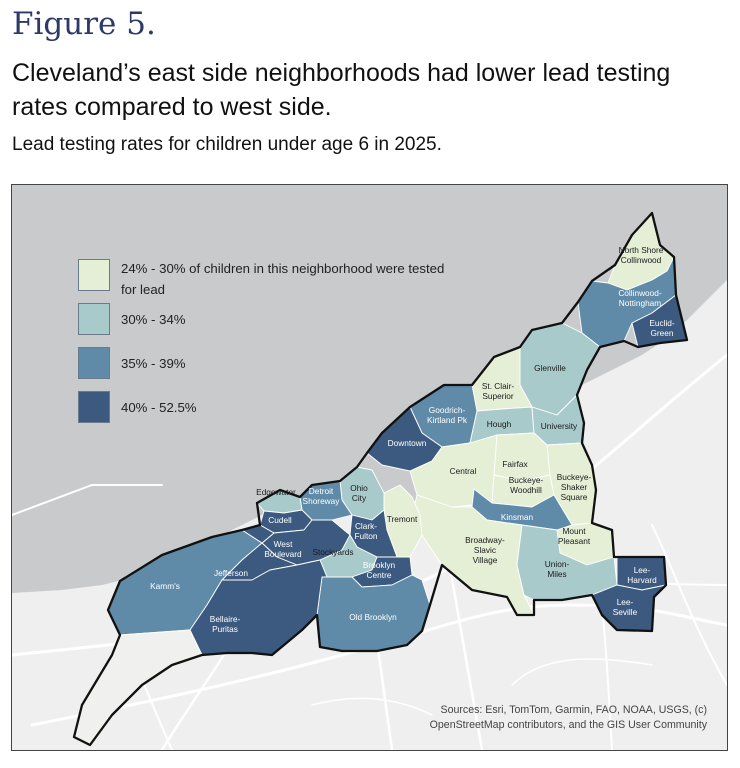 This screenshot has height=768, width=740. I want to click on neighborhood-label-west-boulevard: West Boulevard, so click(283, 549).